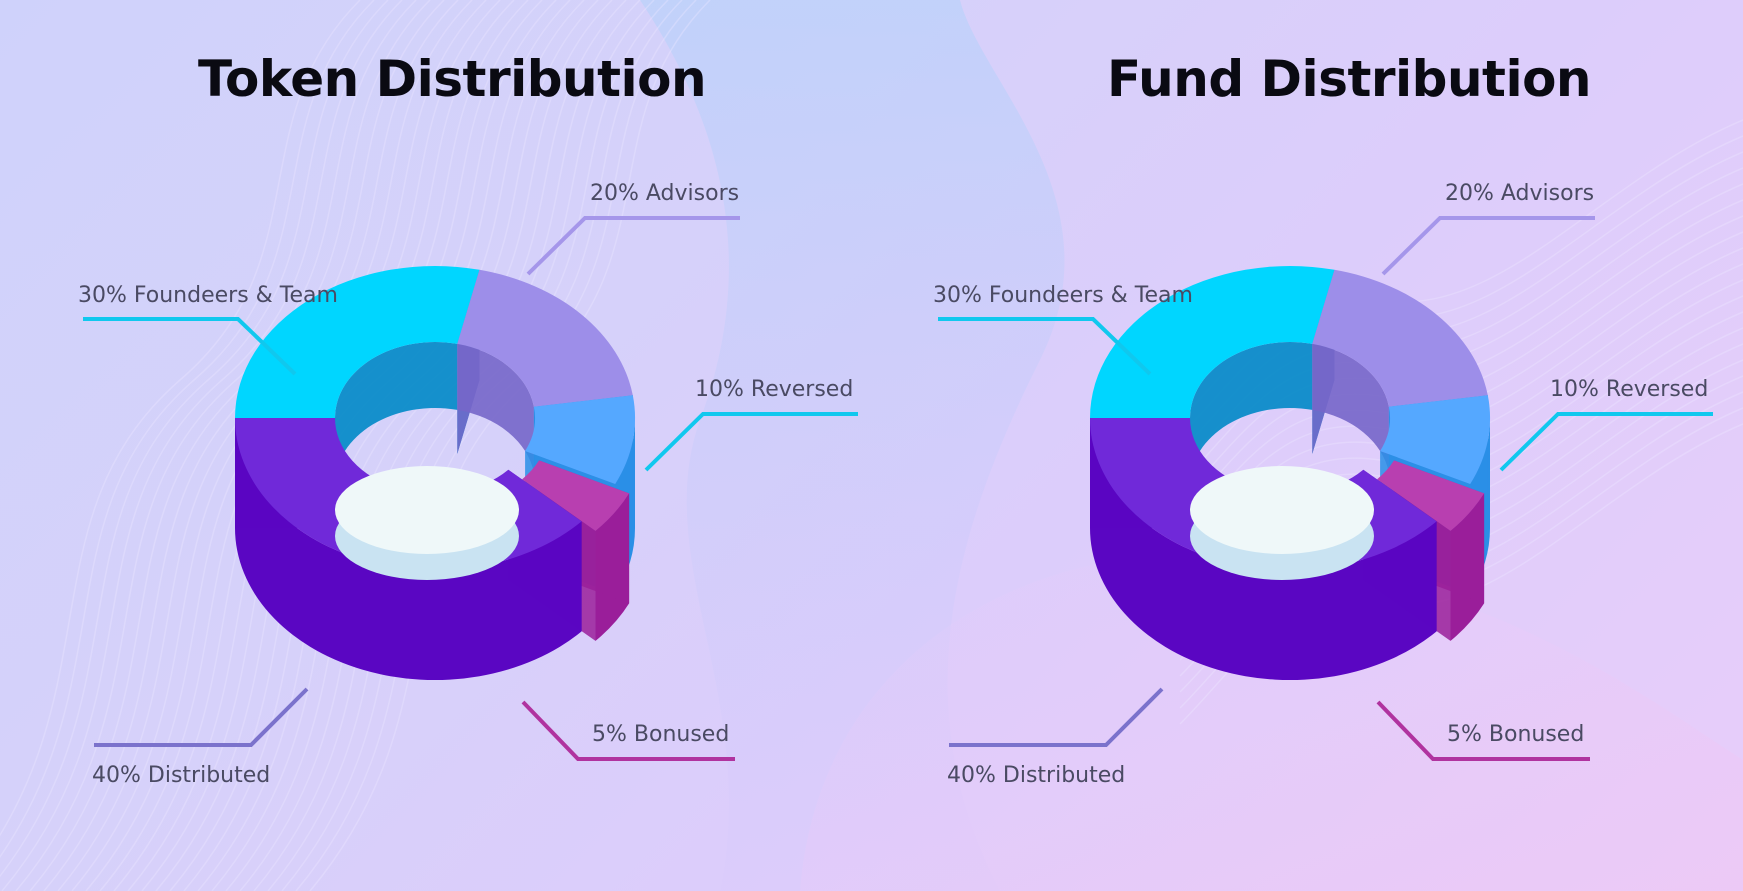  Describe the element at coordinates (1349, 79) in the screenshot. I see `chart-title: Fund Distribution` at that location.